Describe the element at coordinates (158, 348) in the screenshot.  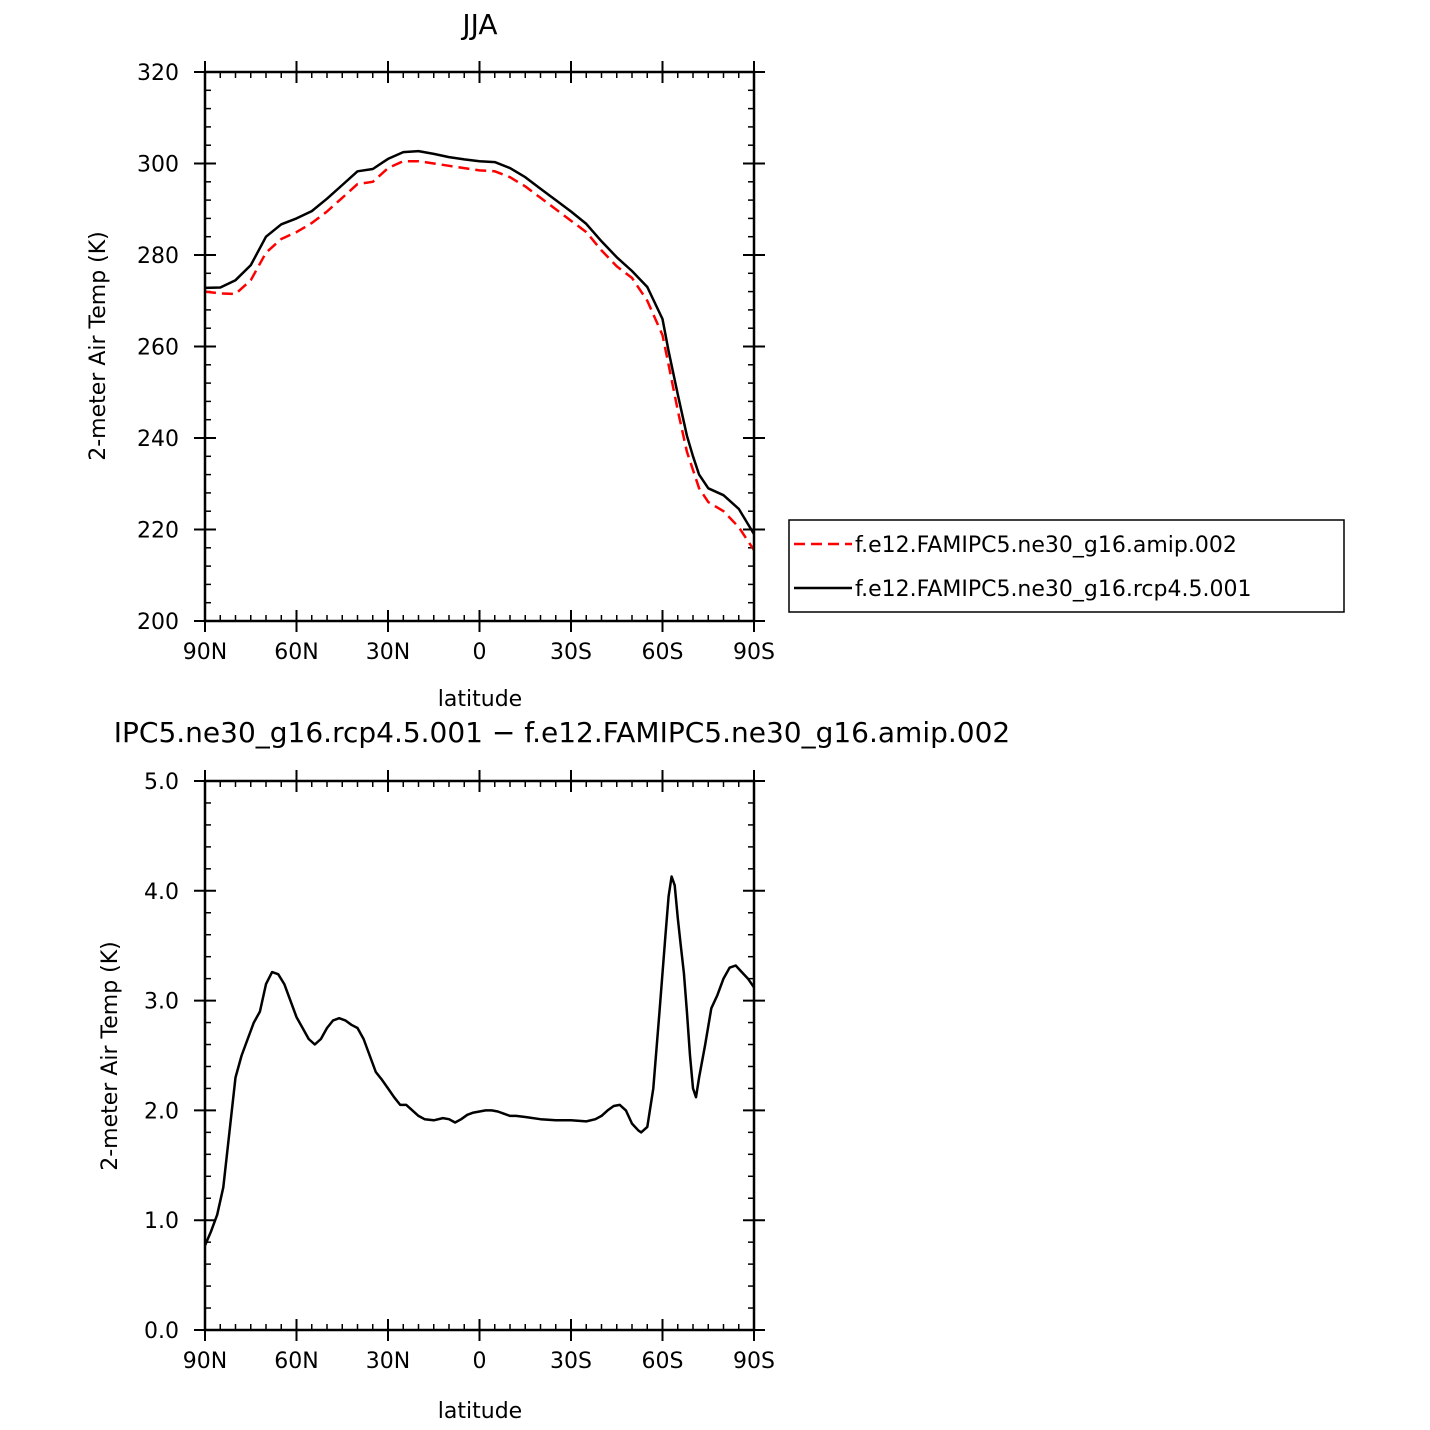
I see `top-panel-y-tick-label: 260` at that location.